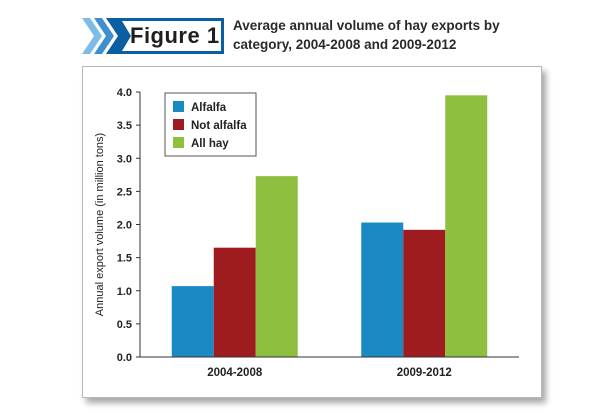  What do you see at coordinates (219, 126) in the screenshot?
I see `legend-label: Not alfalfa` at bounding box center [219, 126].